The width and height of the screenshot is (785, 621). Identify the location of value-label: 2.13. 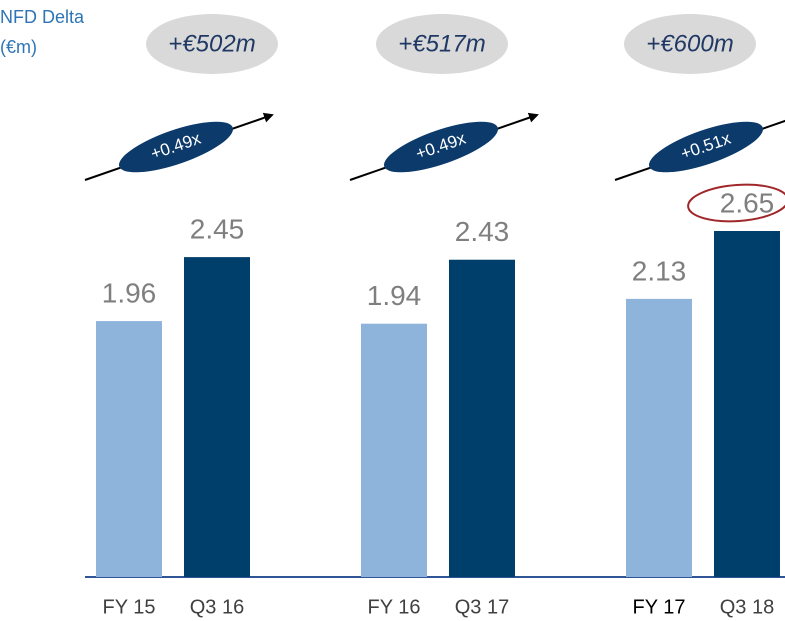
(659, 270).